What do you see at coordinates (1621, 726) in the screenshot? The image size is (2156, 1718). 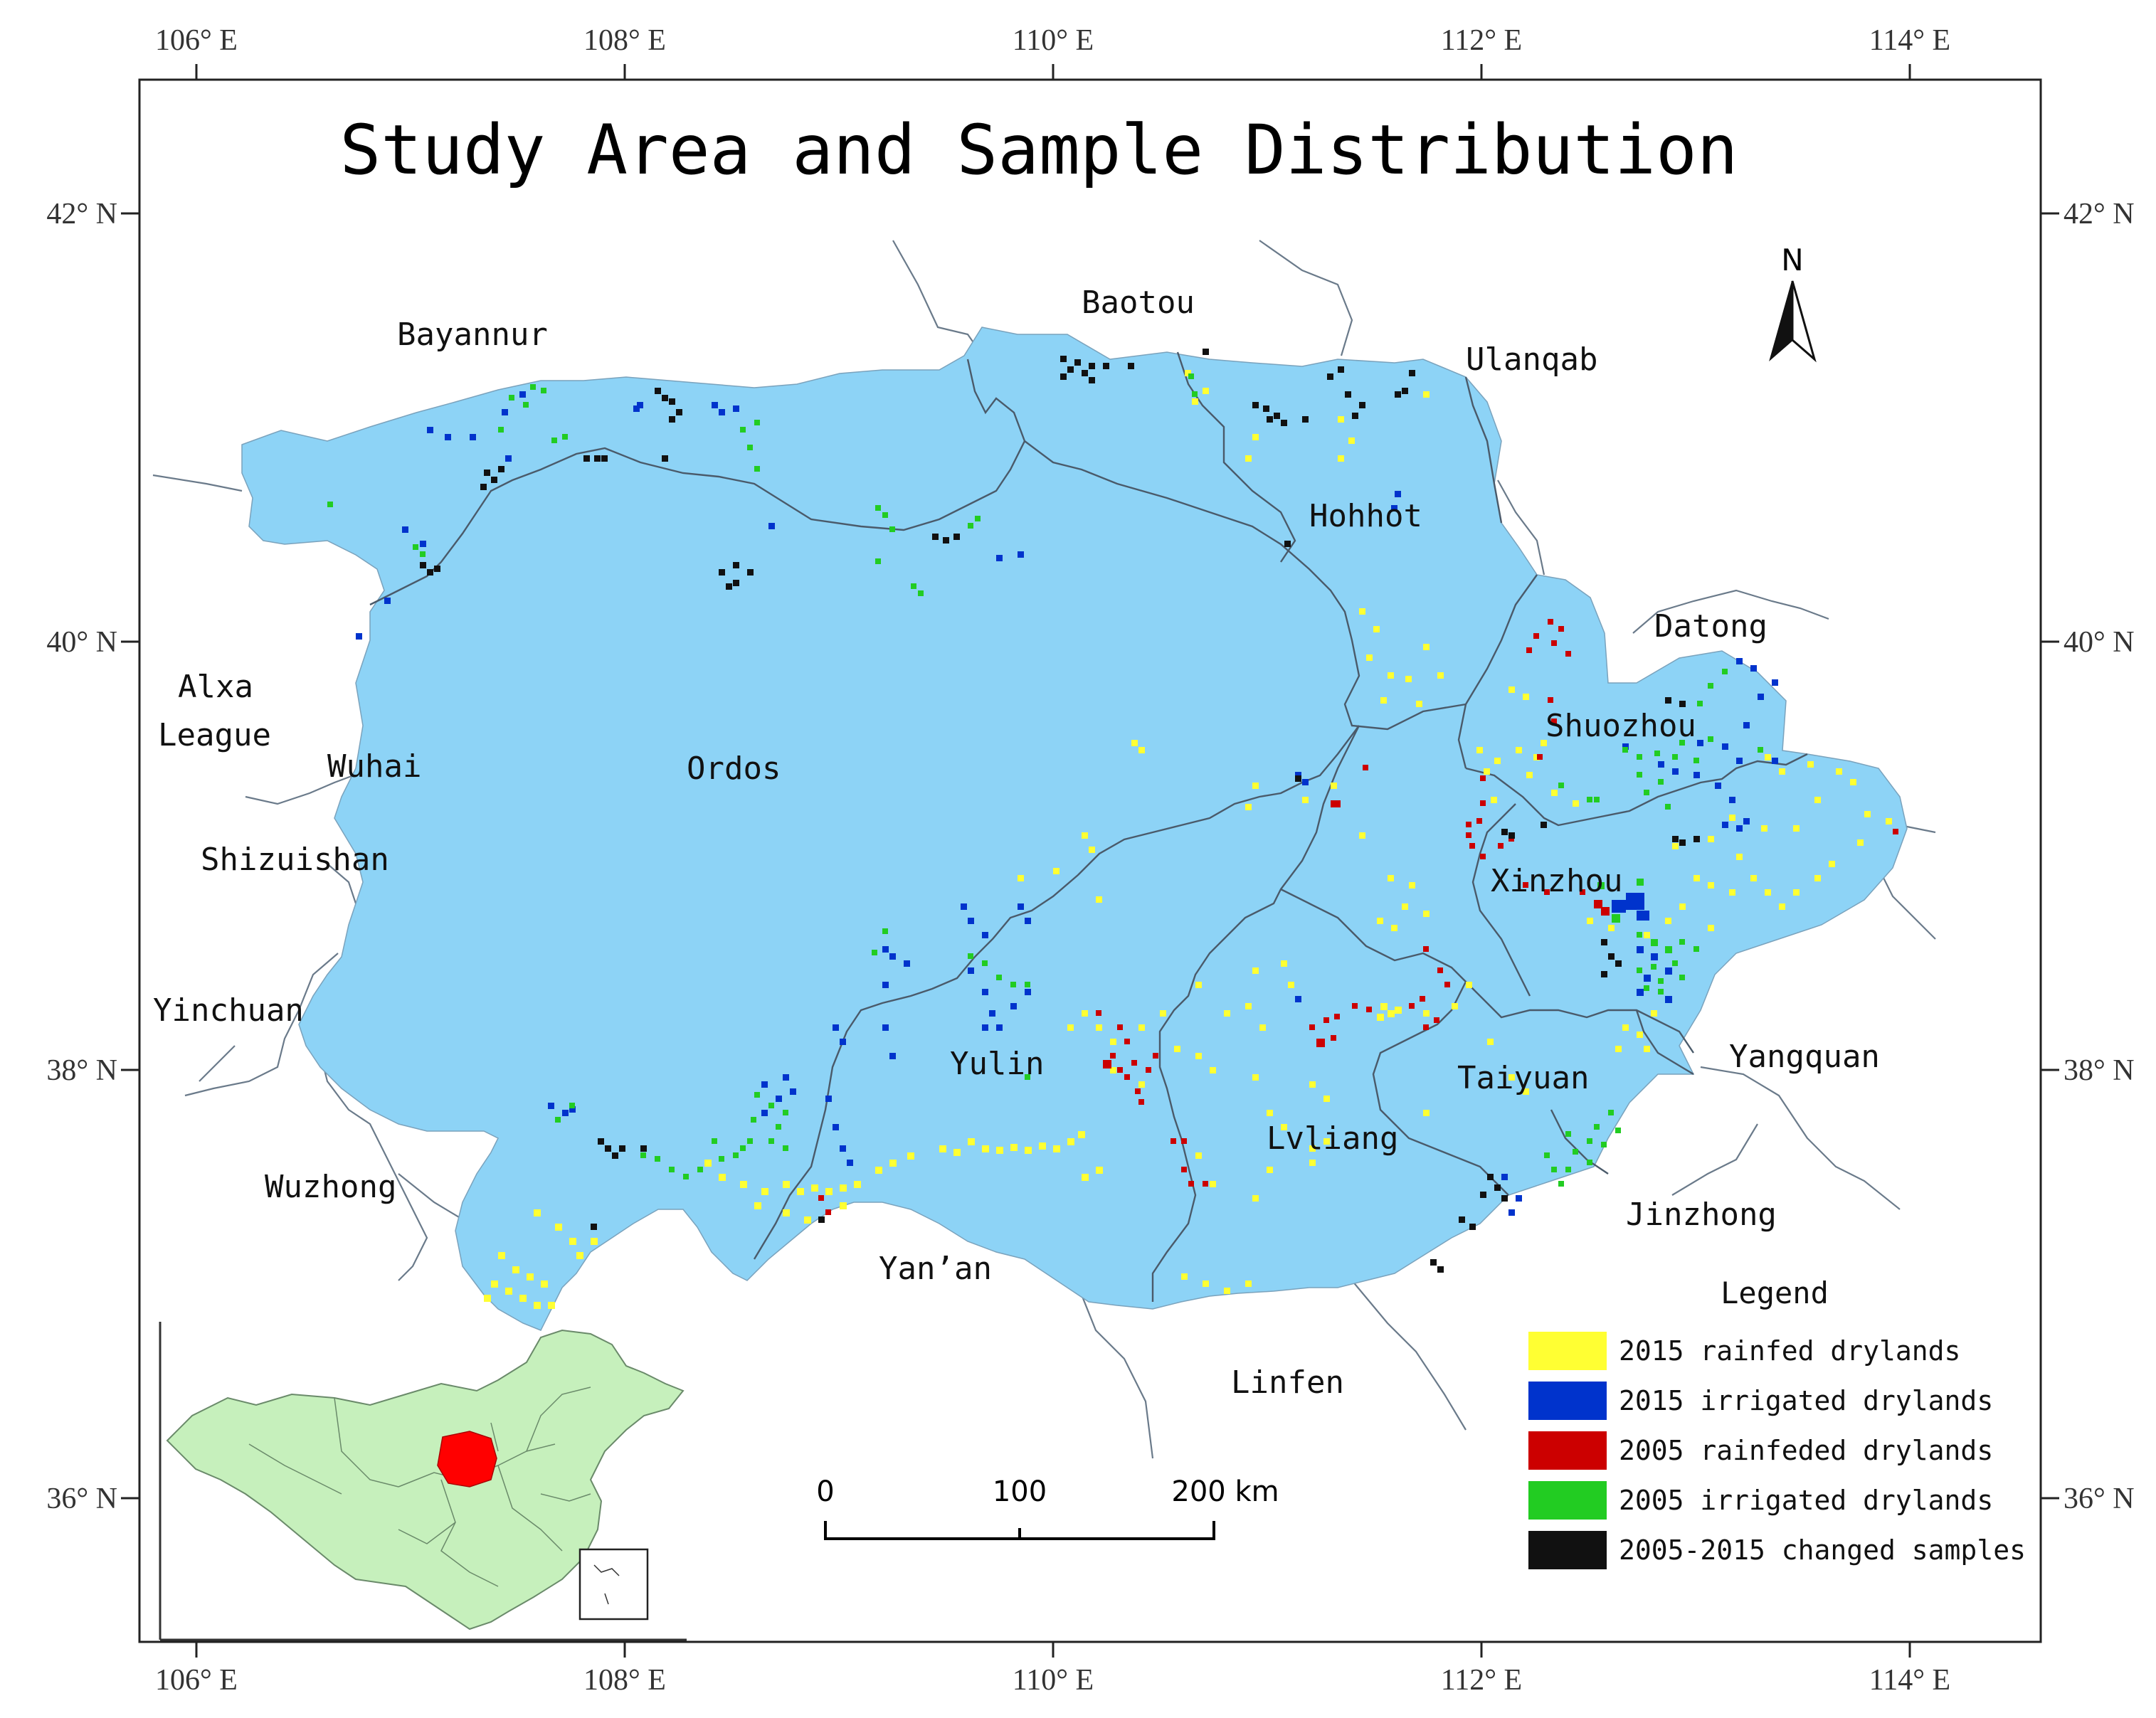 I see `city-label-shuozhou: Shuozhou` at bounding box center [1621, 726].